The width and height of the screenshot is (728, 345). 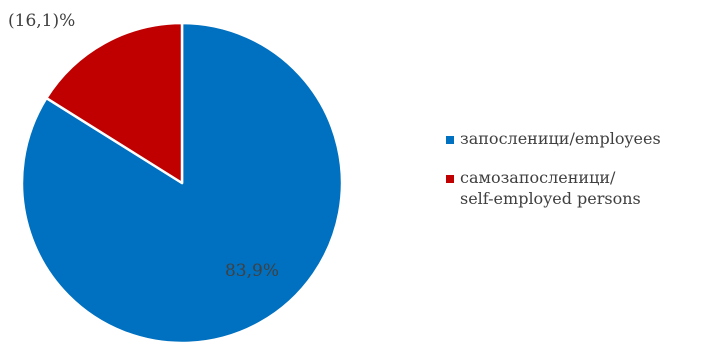 What do you see at coordinates (252, 271) in the screenshot?
I see `data-label-employees: 83,9%` at bounding box center [252, 271].